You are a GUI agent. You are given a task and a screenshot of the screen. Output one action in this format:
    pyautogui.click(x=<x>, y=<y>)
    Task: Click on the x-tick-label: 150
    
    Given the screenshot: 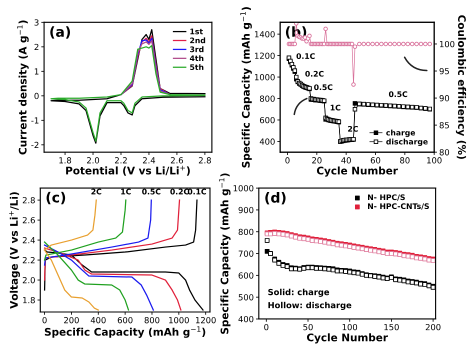 What is the action you would take?
    pyautogui.click(x=391, y=327)
    